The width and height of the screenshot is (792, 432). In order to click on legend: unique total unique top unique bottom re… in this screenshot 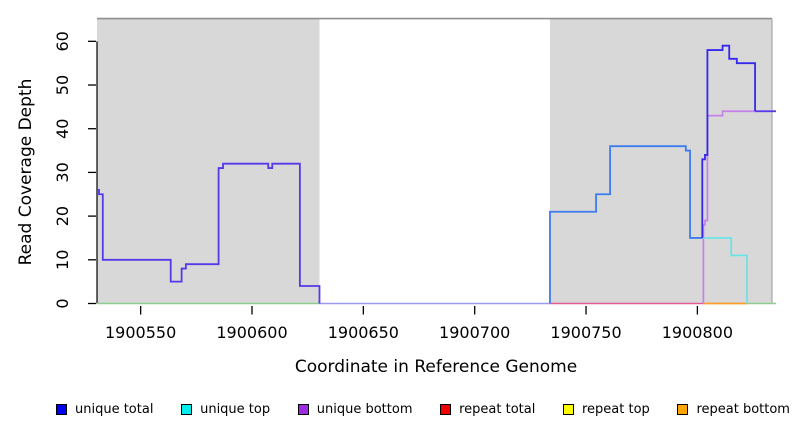, I will do `click(423, 409)`.